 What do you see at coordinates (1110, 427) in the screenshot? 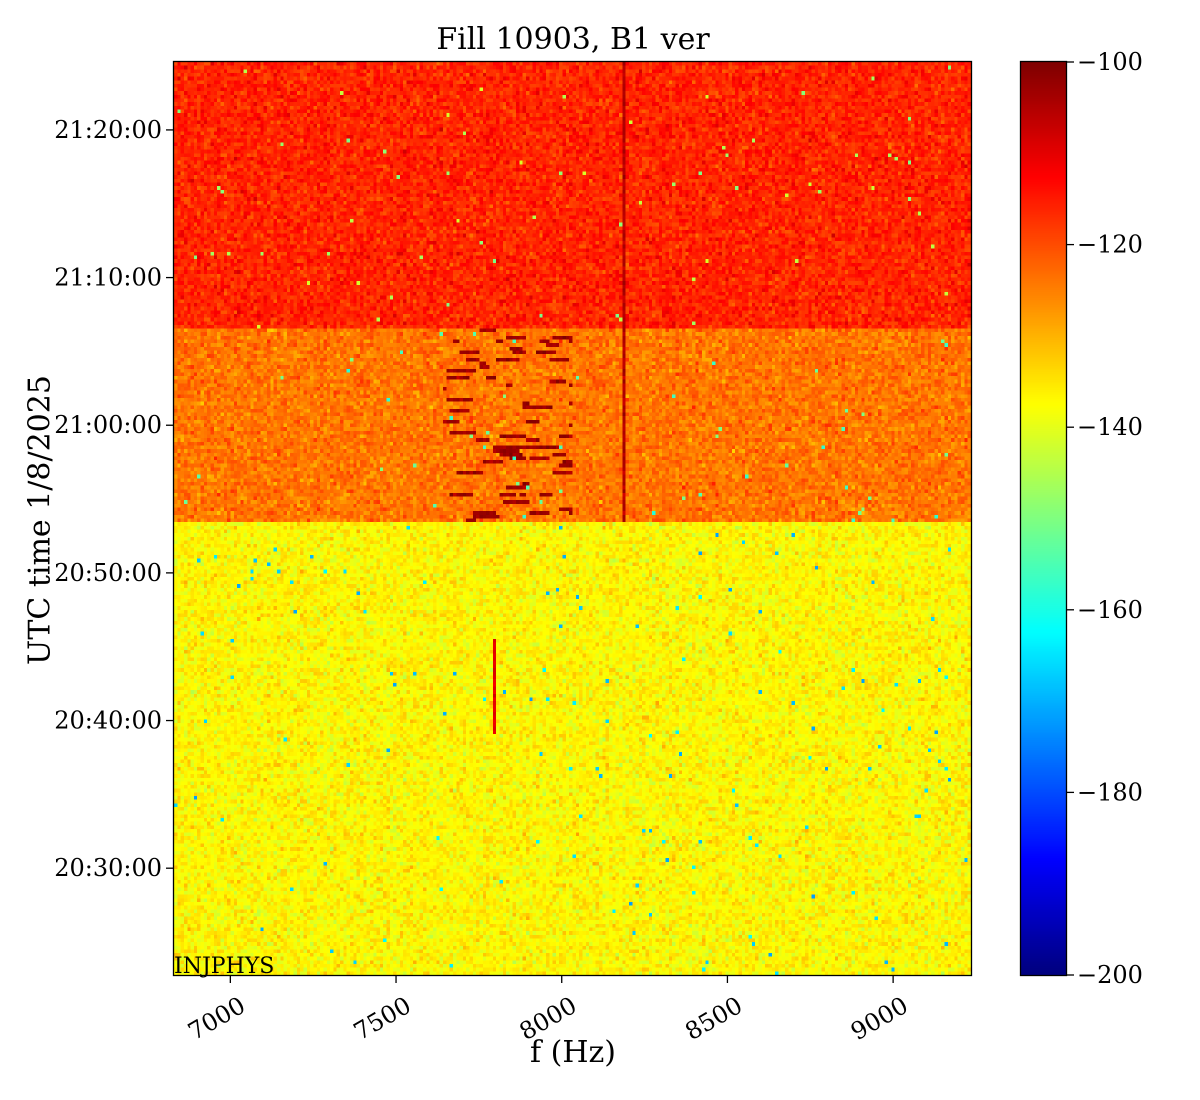
I see `colorbar-tick-label: −140` at bounding box center [1110, 427].